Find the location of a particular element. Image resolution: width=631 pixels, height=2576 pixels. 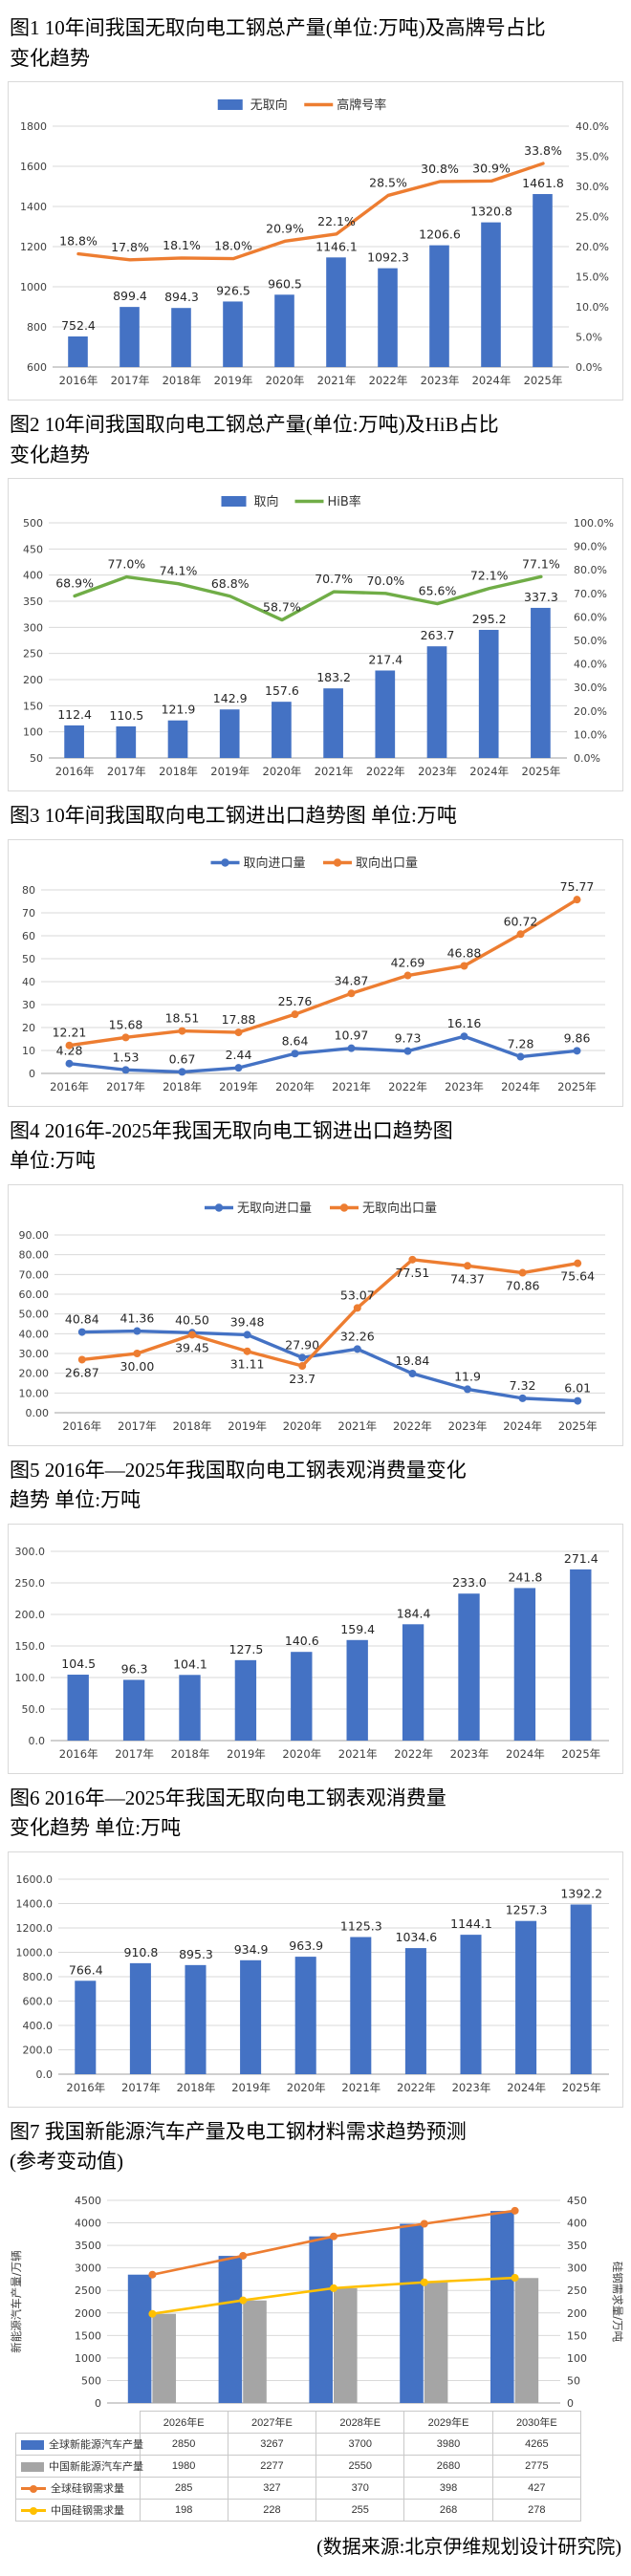

table-value-cell: 198 is located at coordinates (183, 2510).